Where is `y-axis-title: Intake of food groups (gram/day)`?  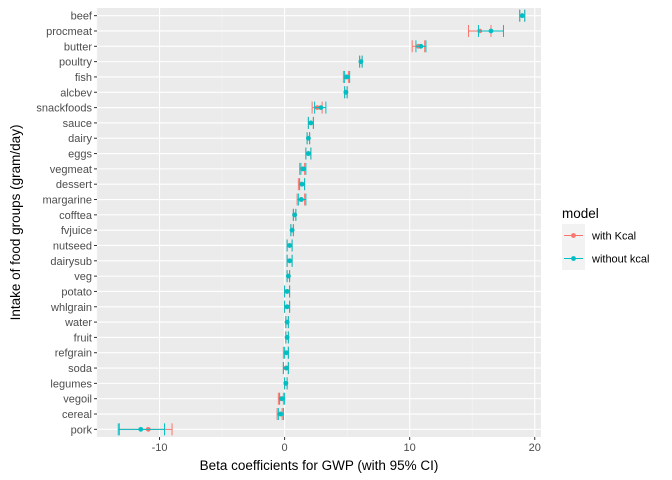
y-axis-title: Intake of food groups (gram/day) is located at coordinates (15, 223).